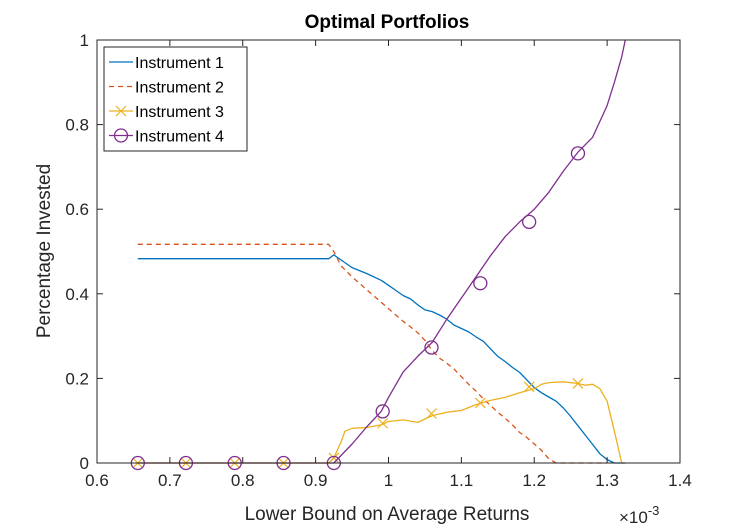 This screenshot has height=531, width=747. What do you see at coordinates (462, 480) in the screenshot?
I see `x-tick-label: 1.1` at bounding box center [462, 480].